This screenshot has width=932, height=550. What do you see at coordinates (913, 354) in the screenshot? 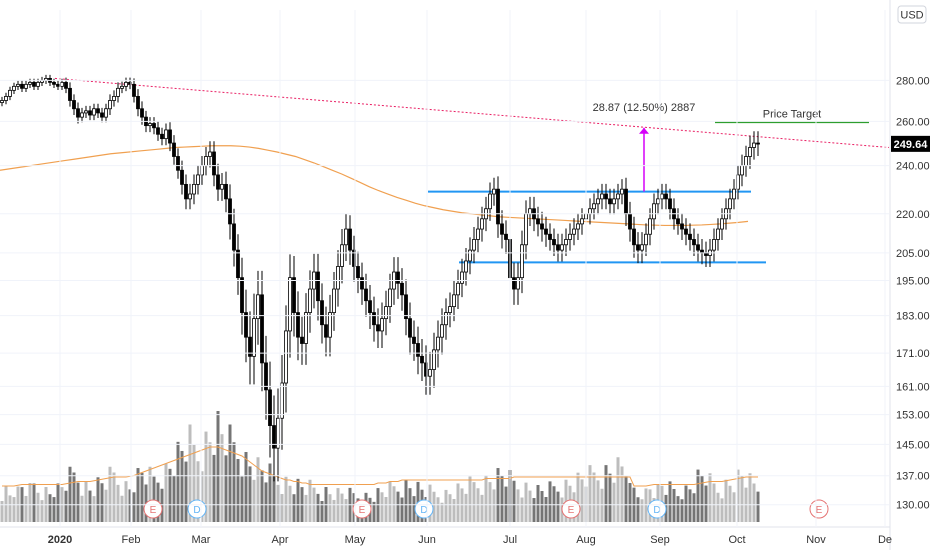
I see `y-tick-label: 171.00` at bounding box center [913, 354].